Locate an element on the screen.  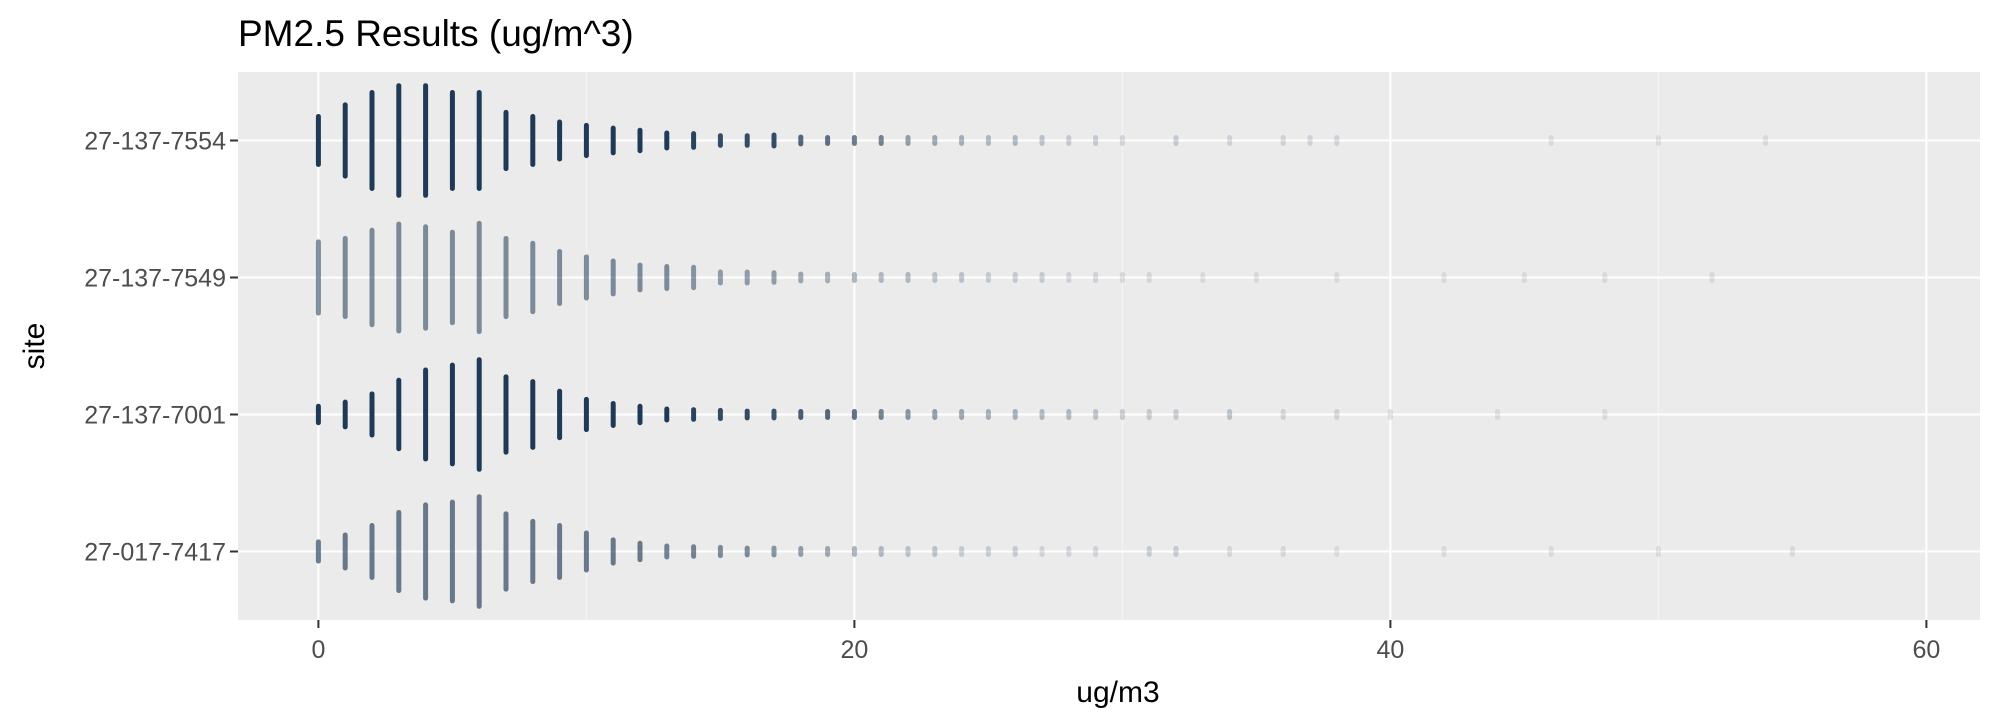
y-tick-label: 27-137-7549 is located at coordinates (155, 279).